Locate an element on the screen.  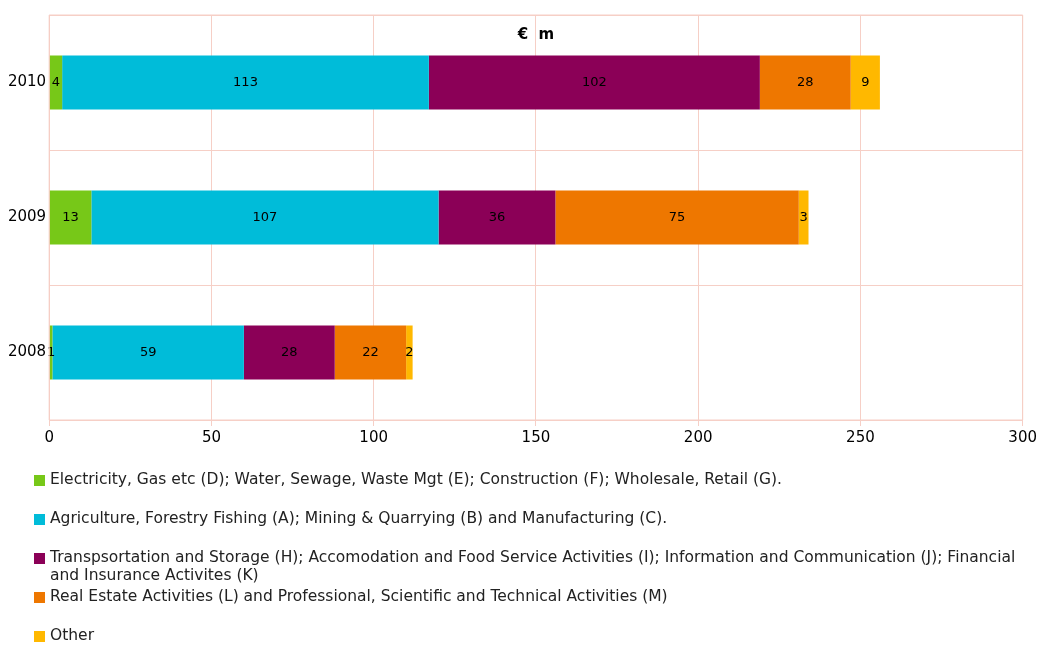
data-label: 2 is located at coordinates (409, 351).